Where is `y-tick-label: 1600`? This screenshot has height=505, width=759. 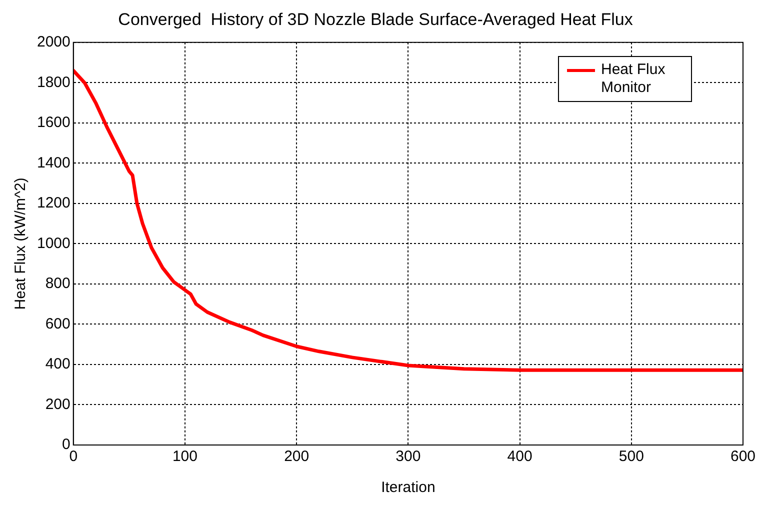 y-tick-label: 1600 is located at coordinates (53, 123).